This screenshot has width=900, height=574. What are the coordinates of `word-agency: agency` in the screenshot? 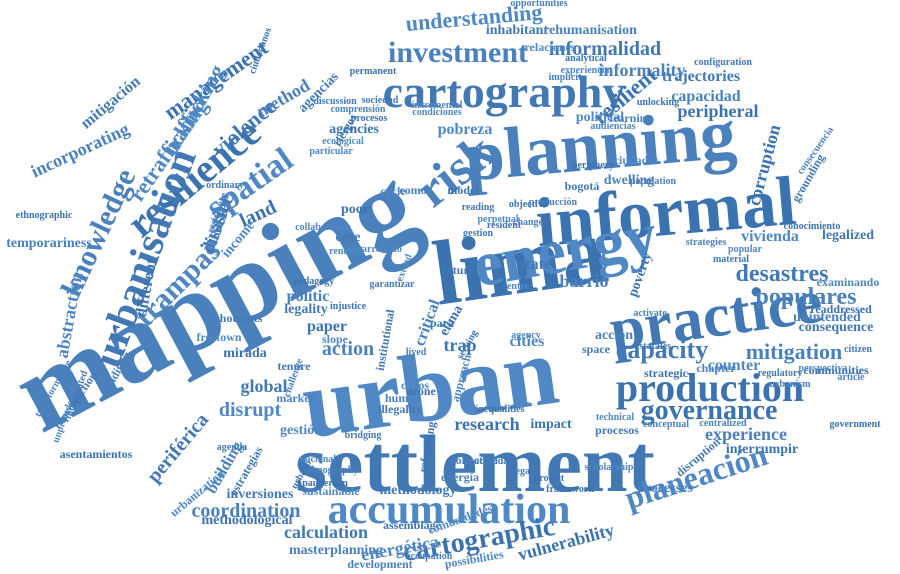 It's located at (526, 335).